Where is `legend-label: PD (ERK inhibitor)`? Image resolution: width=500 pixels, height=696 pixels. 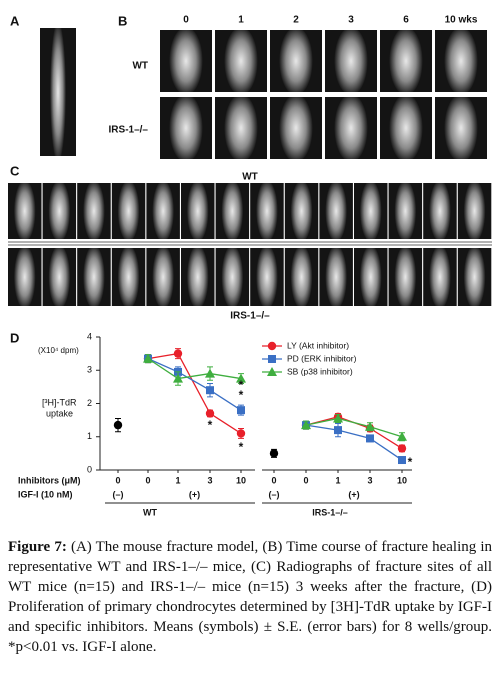 legend-label: PD (ERK inhibitor) is located at coordinates (322, 358).